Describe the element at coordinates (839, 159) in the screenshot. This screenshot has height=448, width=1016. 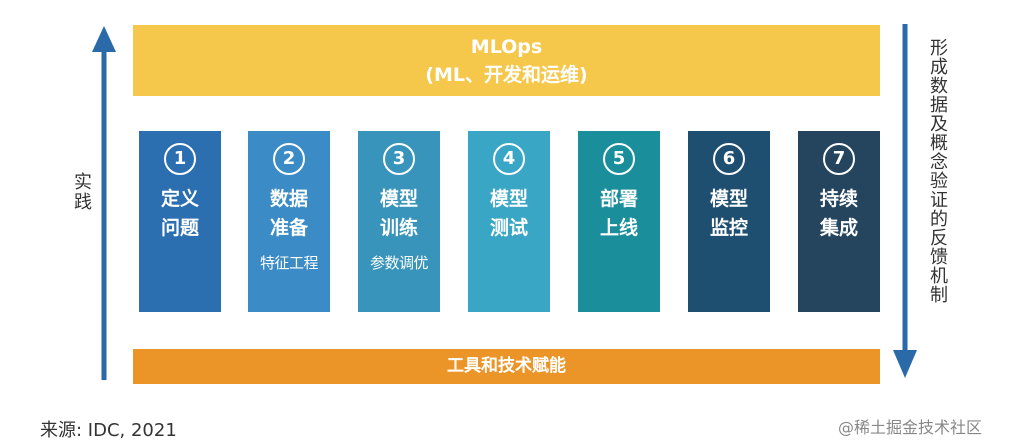
I see `step-number: 7` at that location.